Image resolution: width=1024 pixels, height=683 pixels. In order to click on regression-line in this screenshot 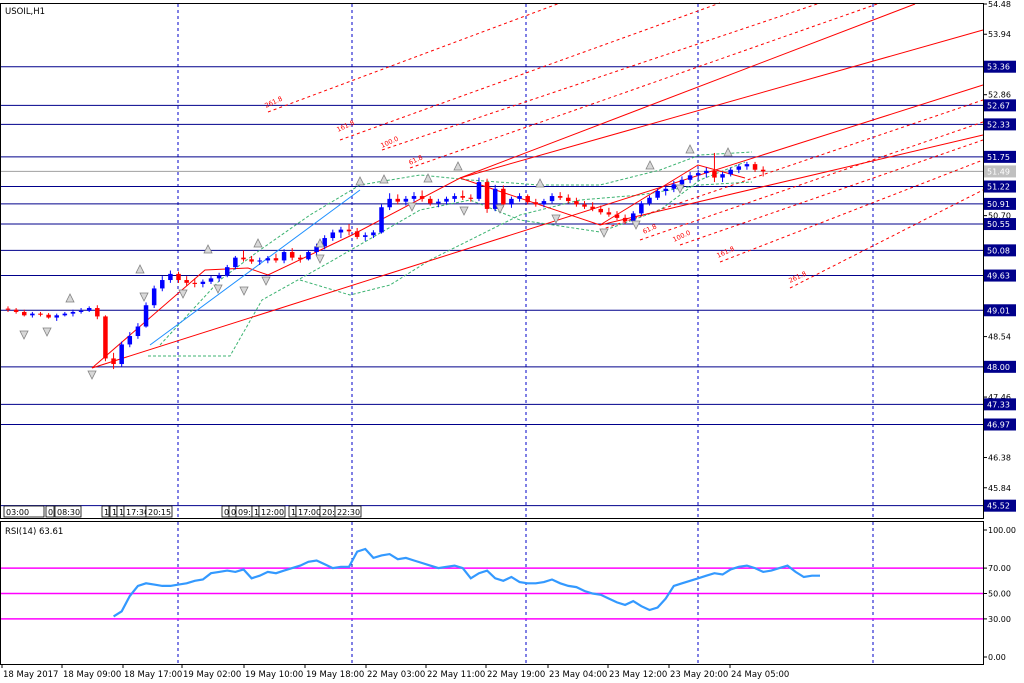, I will do `click(255, 267)`.